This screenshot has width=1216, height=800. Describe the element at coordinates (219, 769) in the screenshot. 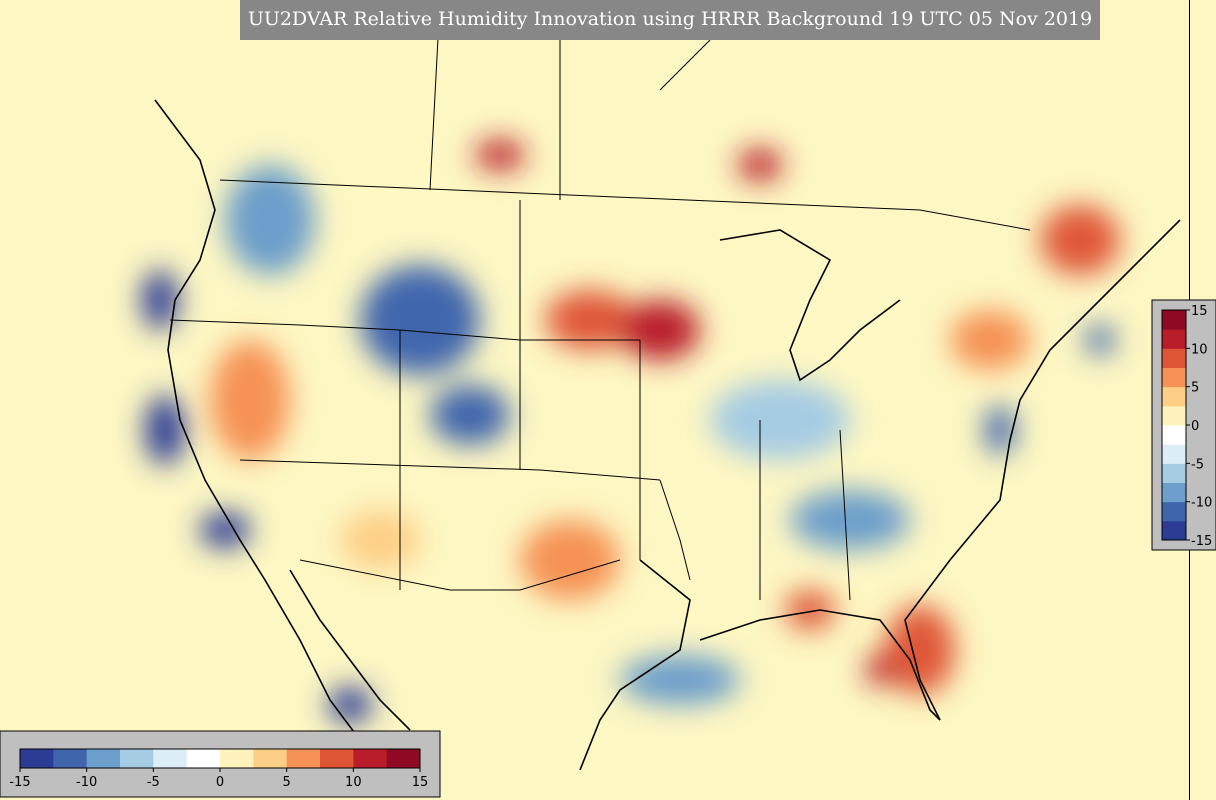

I see `colorbar-horizontal: -15 -10 -5 0 5 10 15` at that location.